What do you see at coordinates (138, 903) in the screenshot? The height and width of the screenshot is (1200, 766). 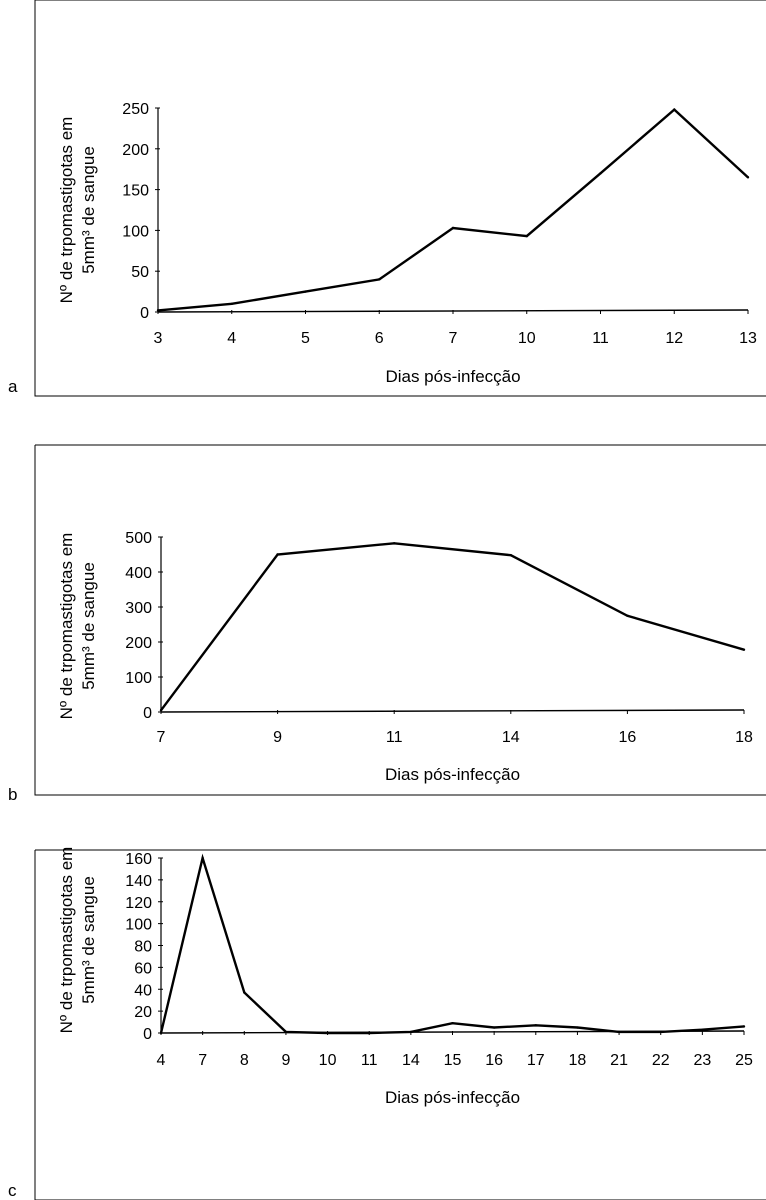 I see `y-tick-label: 120` at bounding box center [138, 903].